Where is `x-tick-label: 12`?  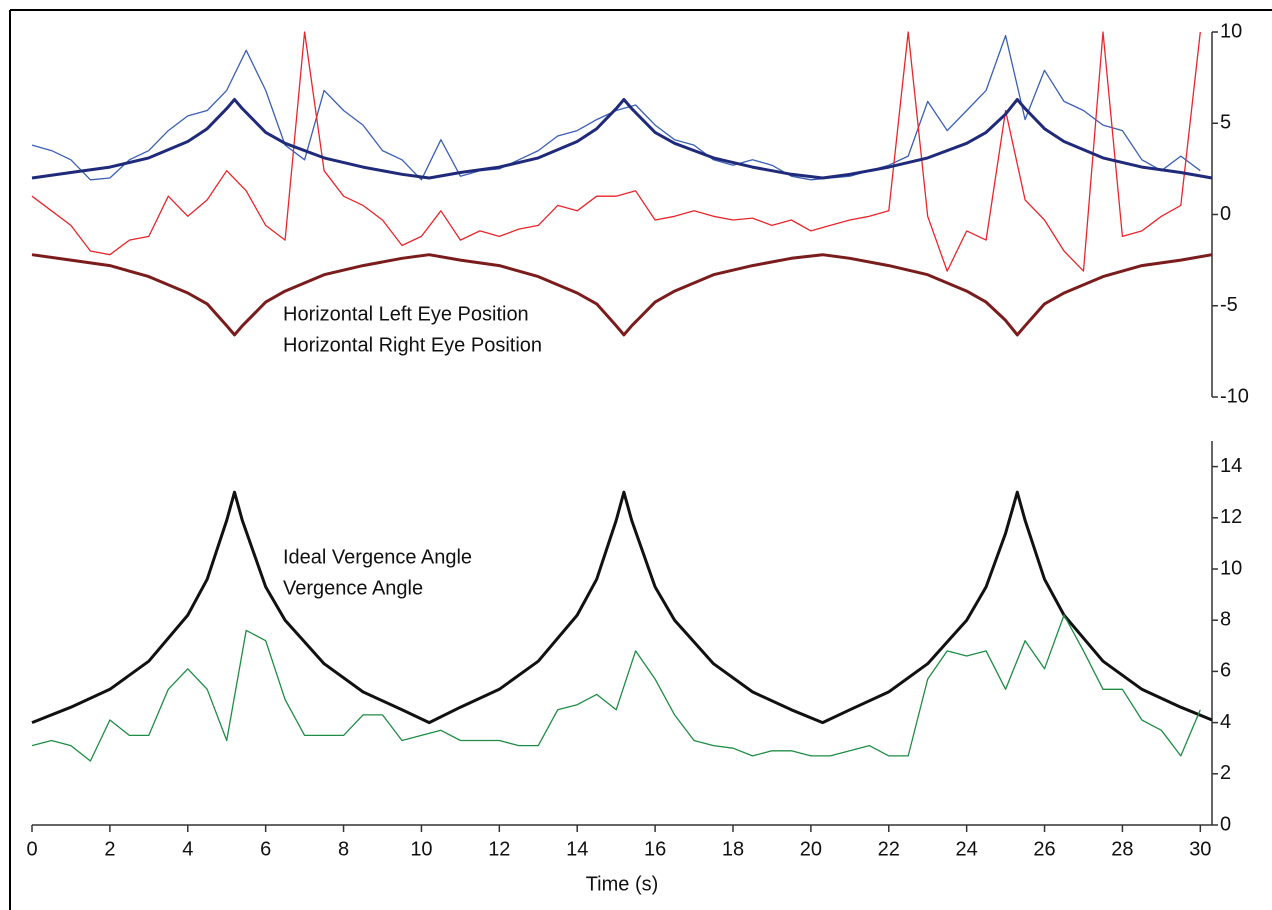
x-tick-label: 12 is located at coordinates (499, 849).